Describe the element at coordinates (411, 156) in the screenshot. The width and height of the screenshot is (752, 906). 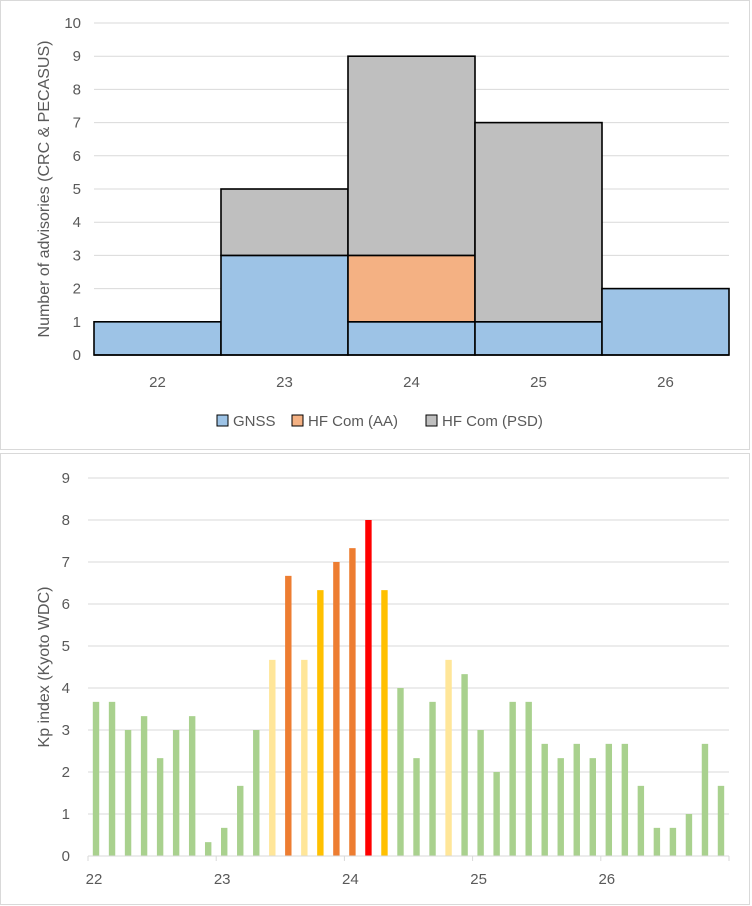
I see `bar-hf-com-psd--24` at that location.